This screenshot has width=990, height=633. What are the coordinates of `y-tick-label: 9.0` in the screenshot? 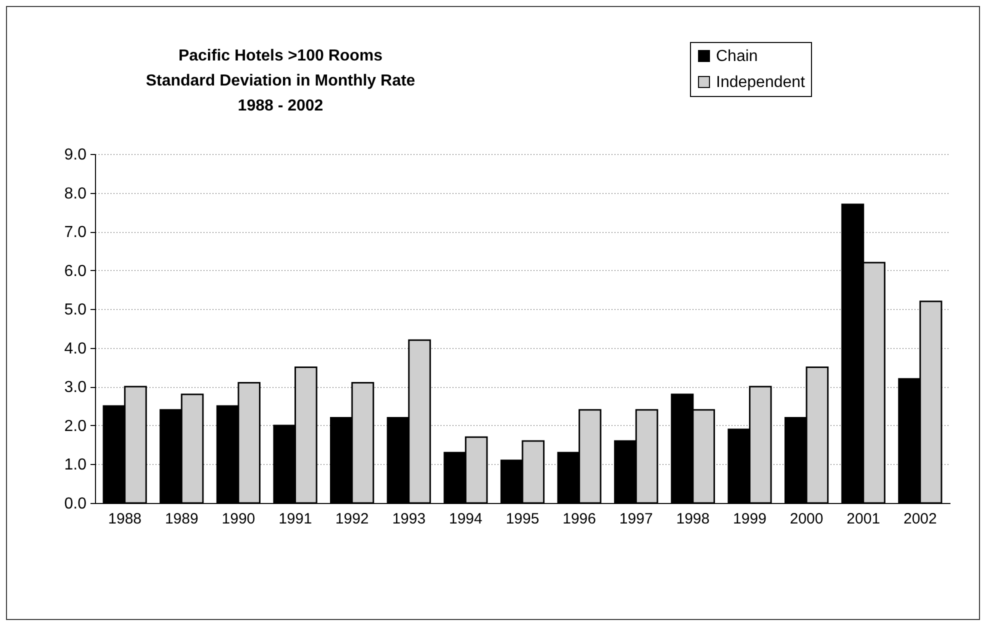 It's located at (75, 155).